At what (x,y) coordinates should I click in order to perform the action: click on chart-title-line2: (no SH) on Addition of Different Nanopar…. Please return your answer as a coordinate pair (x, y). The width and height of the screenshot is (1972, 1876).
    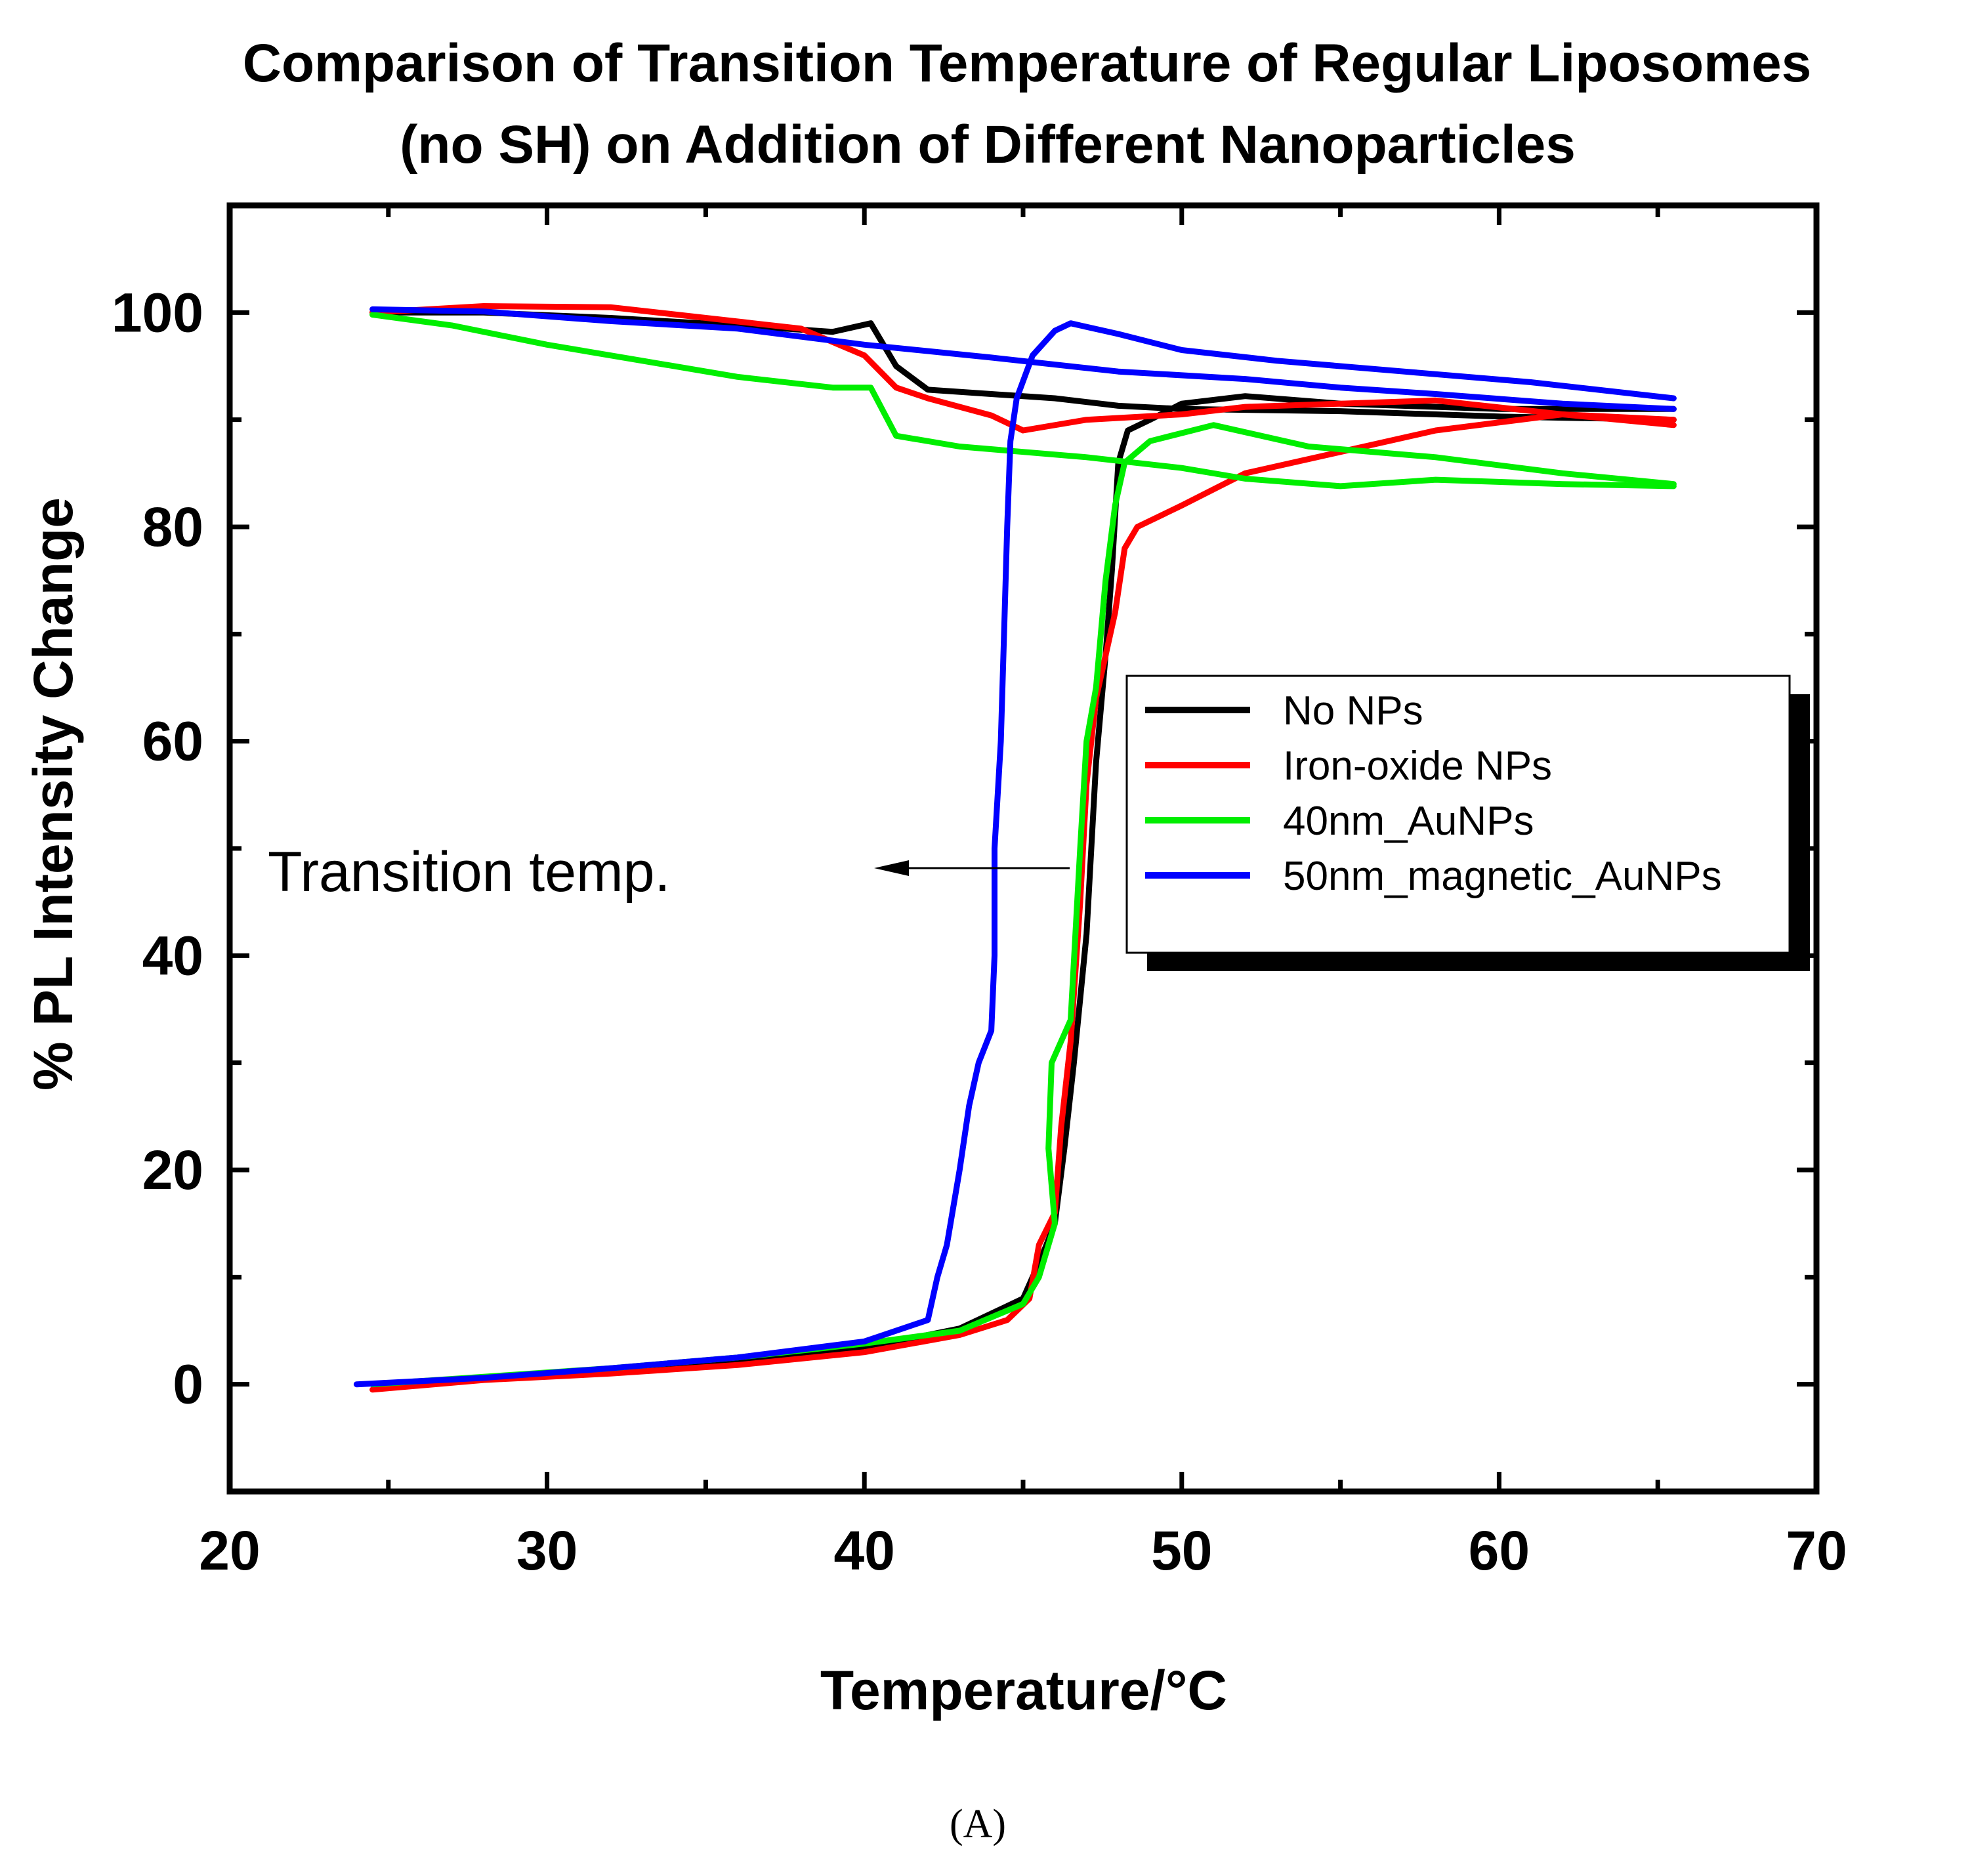
    Looking at the image, I should click on (988, 145).